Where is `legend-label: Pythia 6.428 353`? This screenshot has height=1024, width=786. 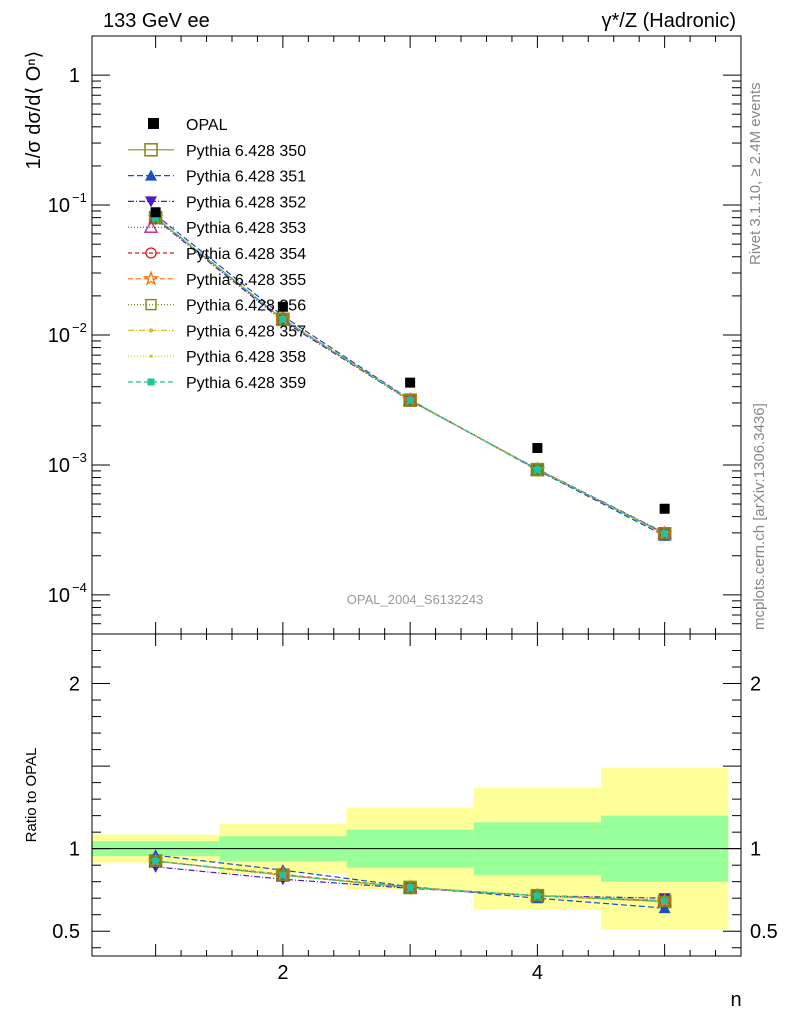 legend-label: Pythia 6.428 353 is located at coordinates (246, 228).